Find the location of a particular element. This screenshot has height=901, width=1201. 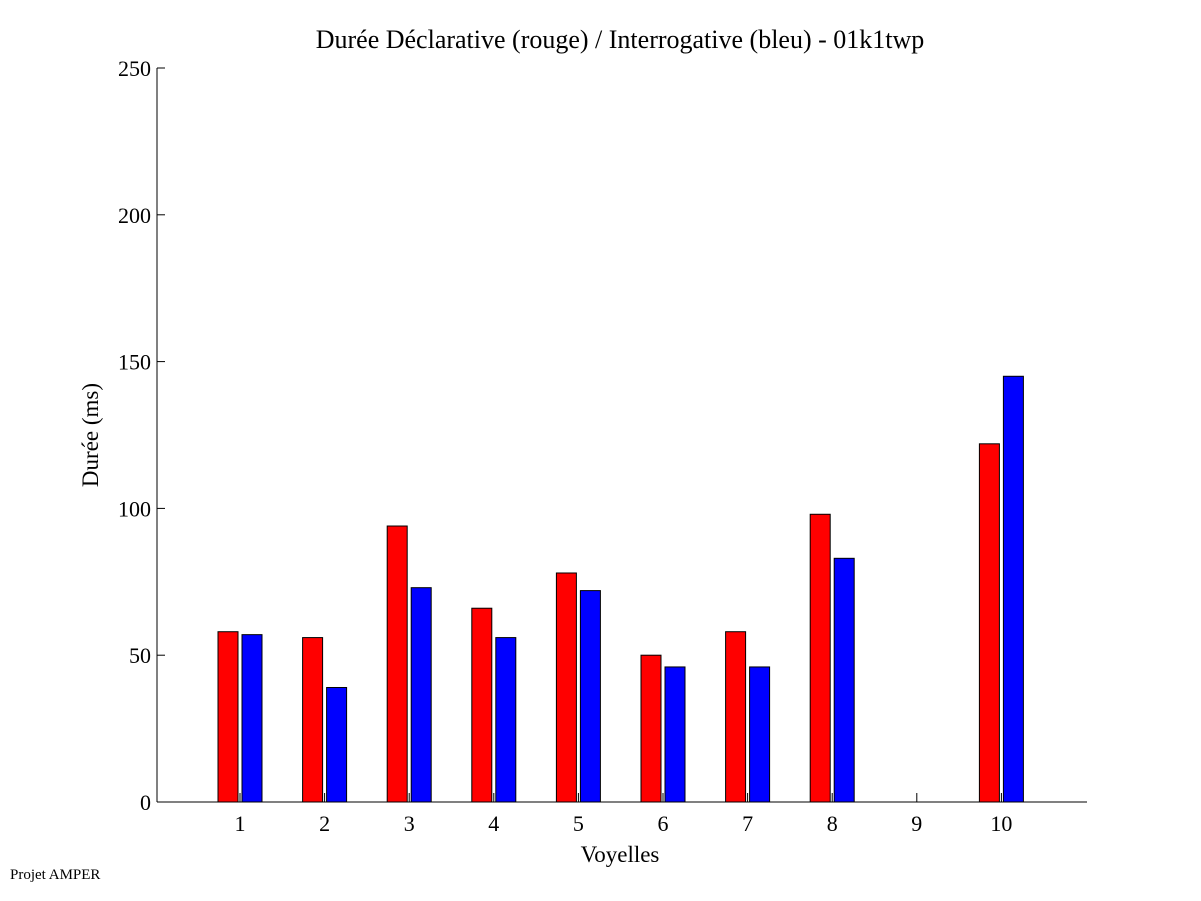

y-tick-label-200: 200 is located at coordinates (134, 215).